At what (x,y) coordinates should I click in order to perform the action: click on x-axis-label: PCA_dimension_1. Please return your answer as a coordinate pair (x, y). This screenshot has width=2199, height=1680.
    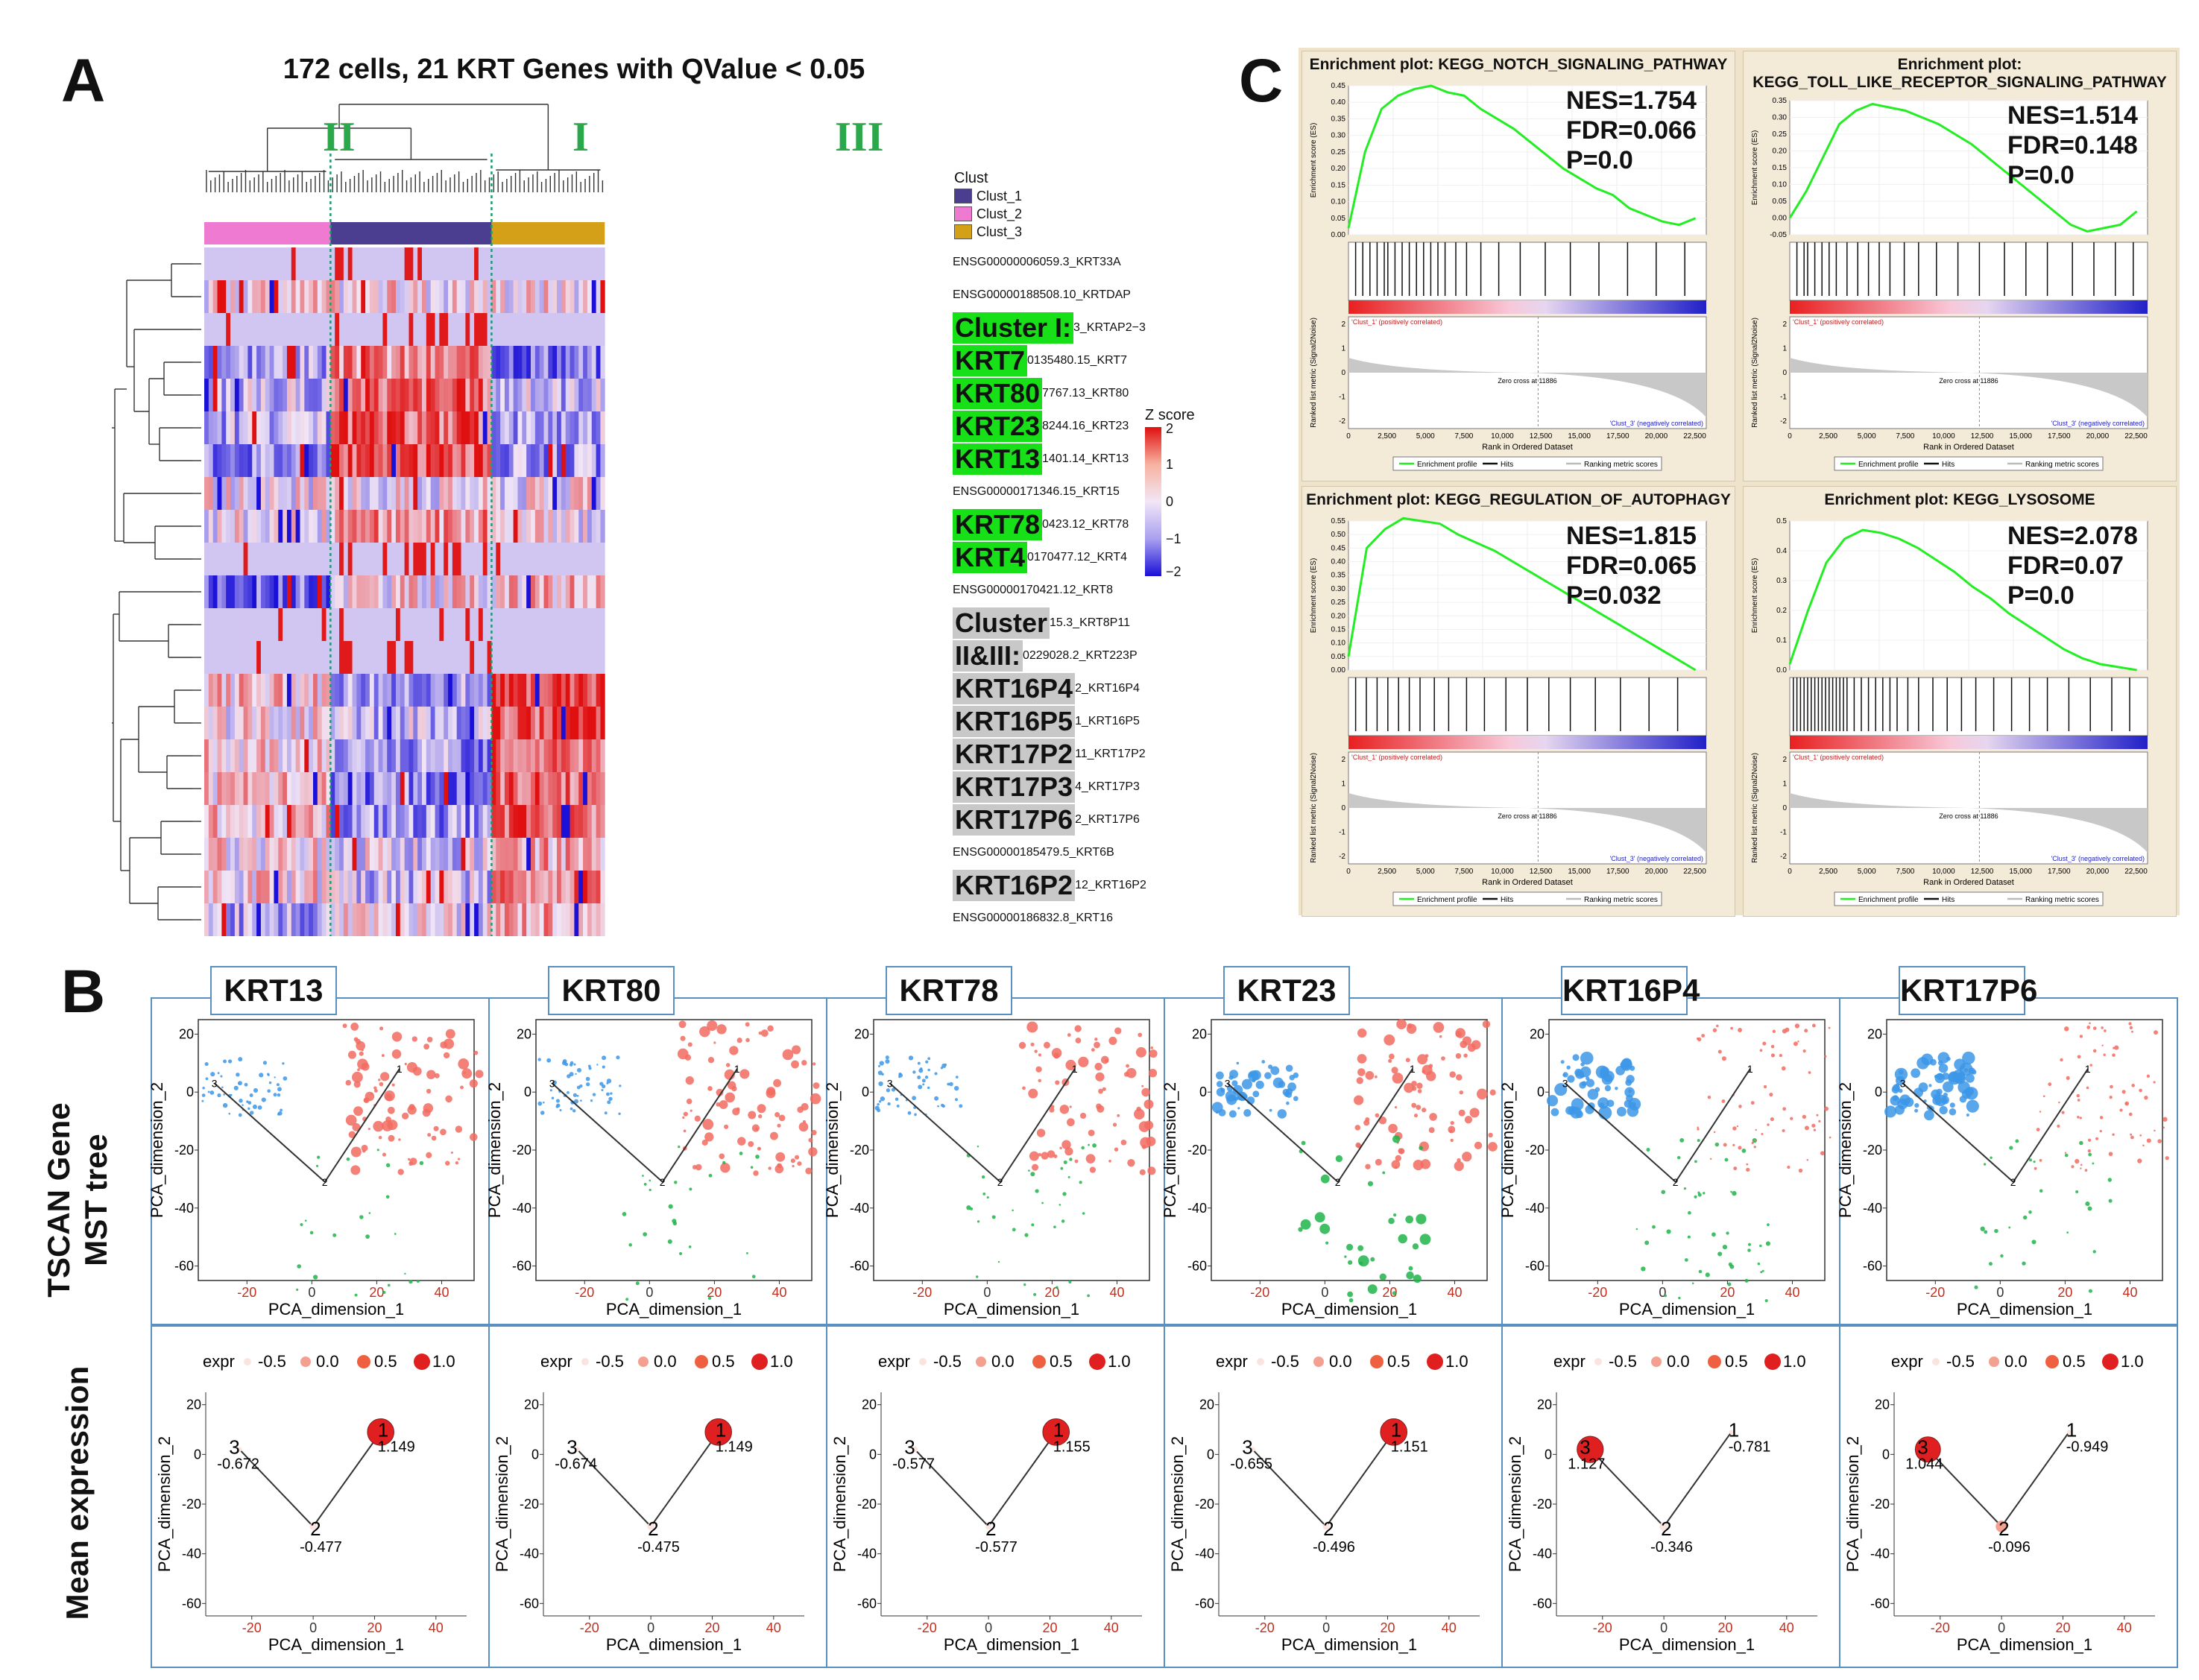
    Looking at the image, I should click on (1349, 1644).